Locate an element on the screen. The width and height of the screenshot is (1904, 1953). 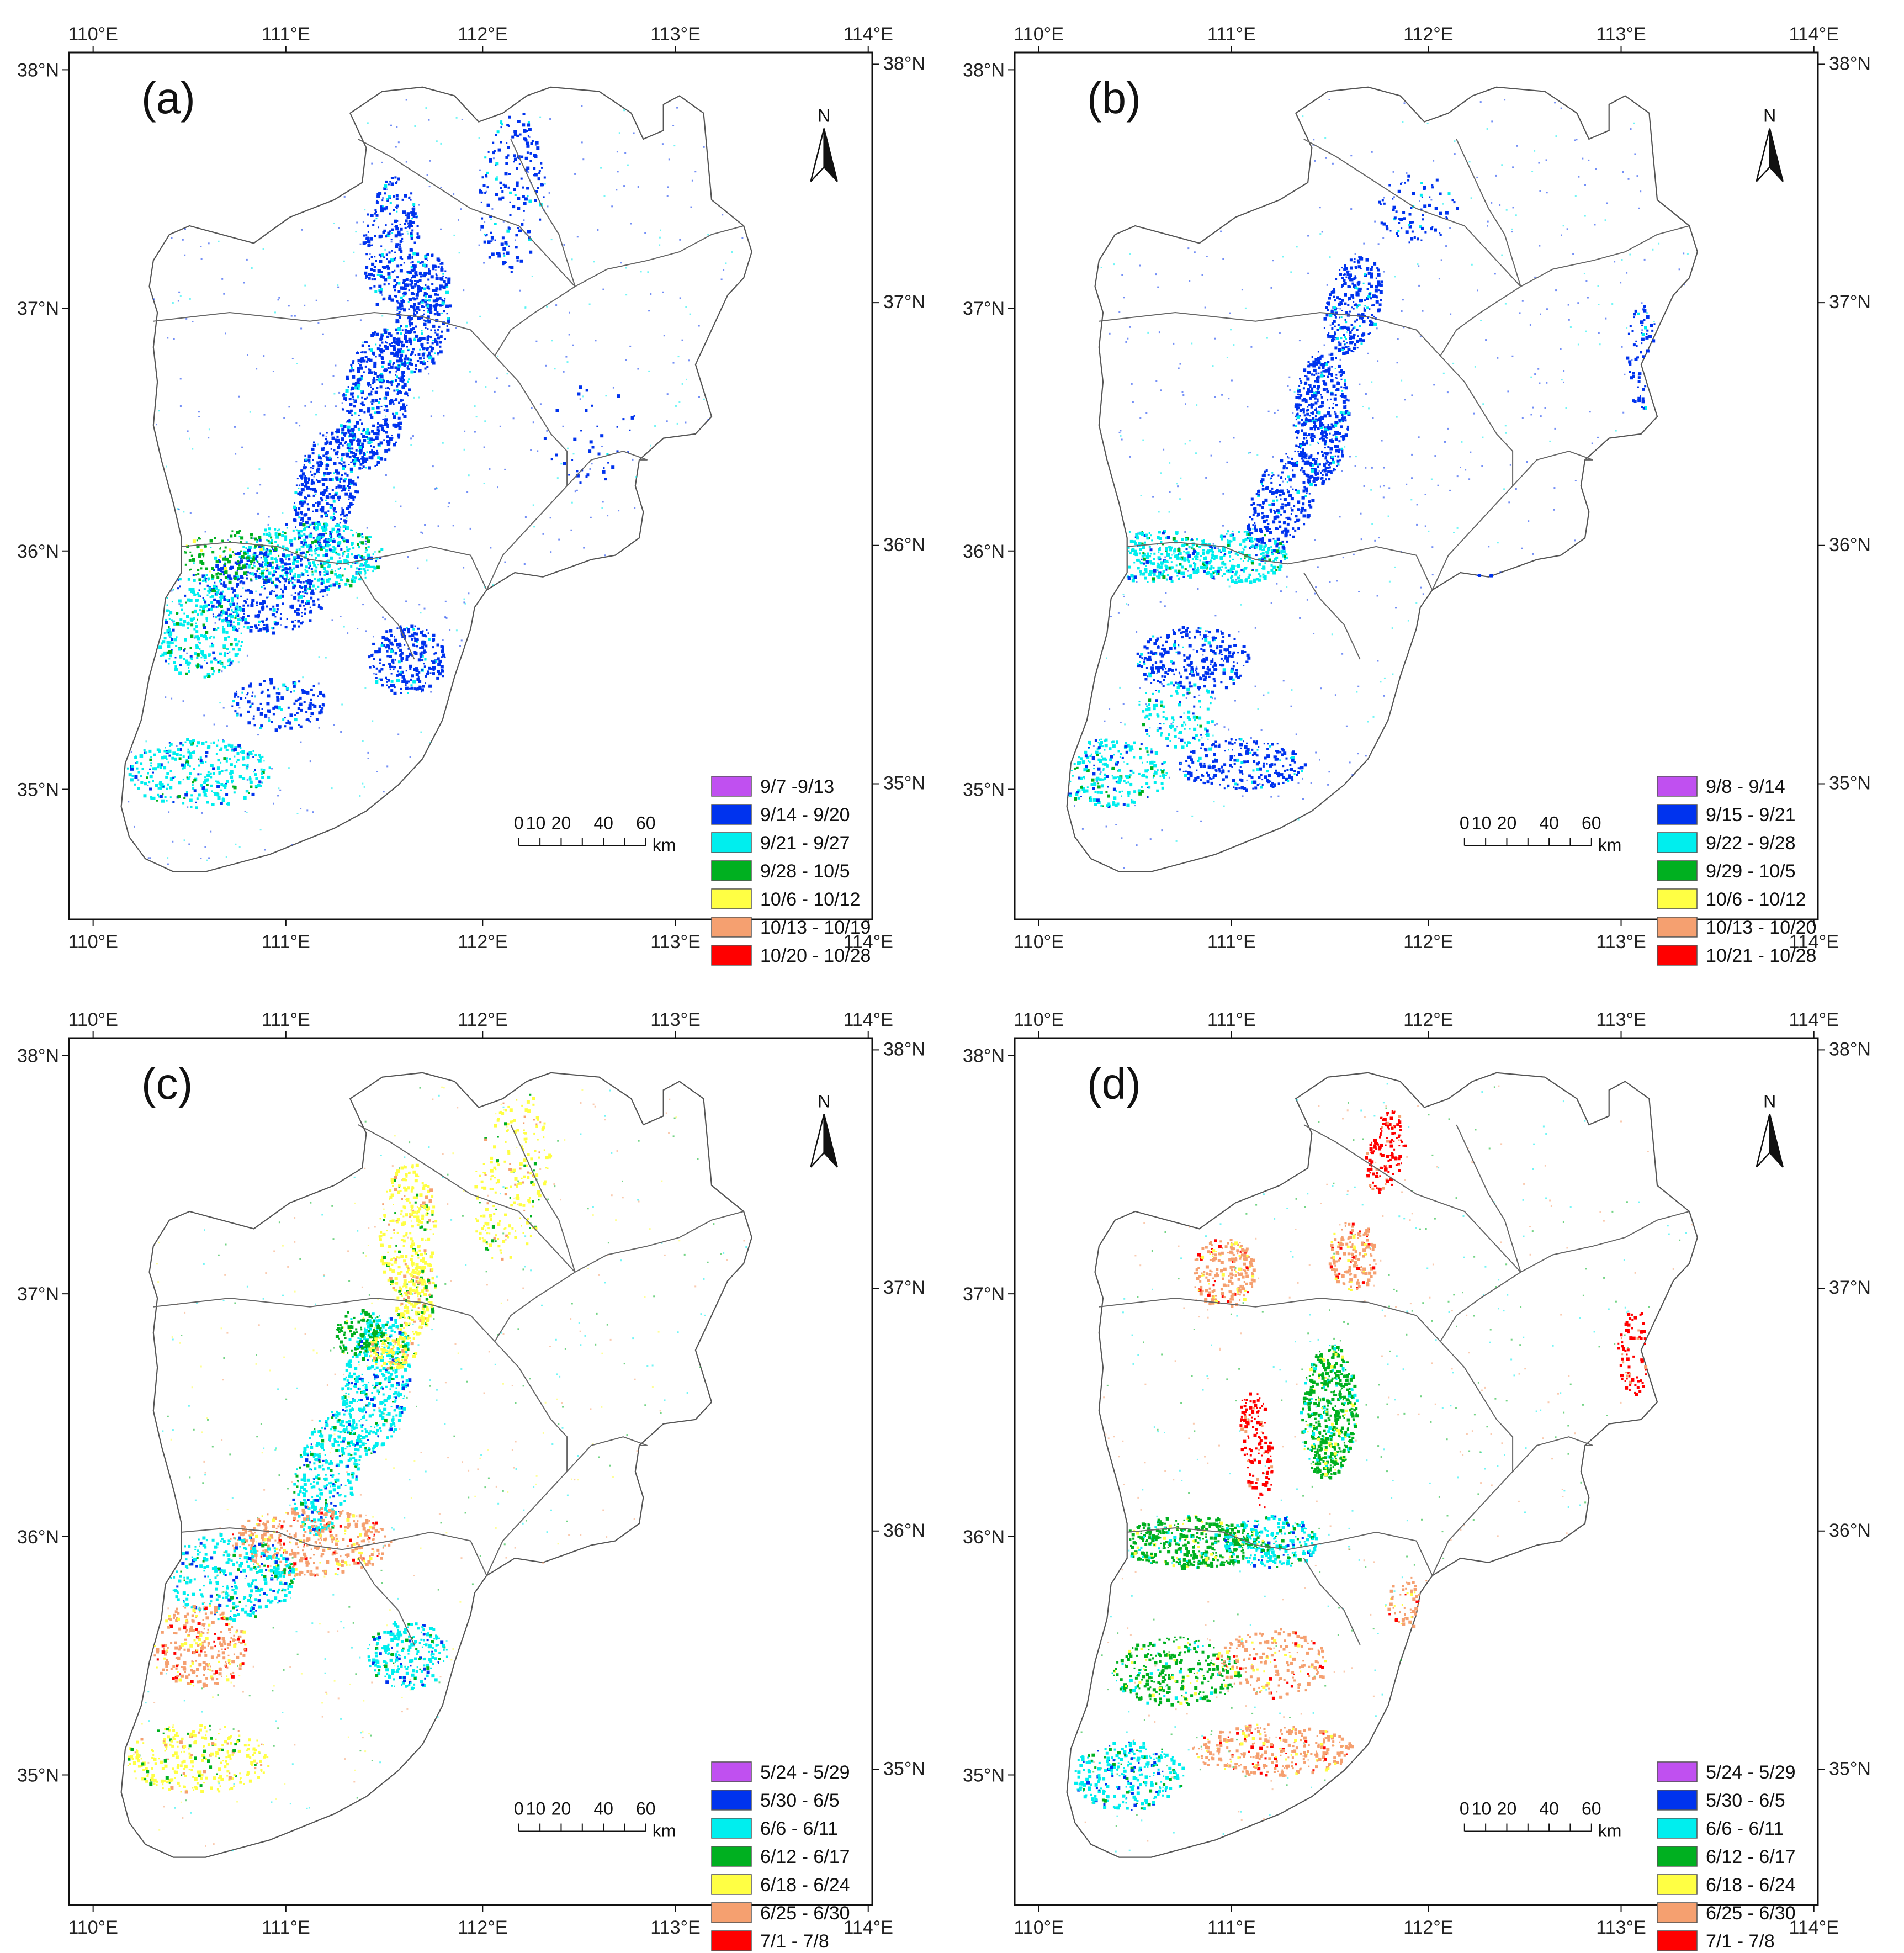
lat-tick-label-right: 37°N is located at coordinates (904, 1287).